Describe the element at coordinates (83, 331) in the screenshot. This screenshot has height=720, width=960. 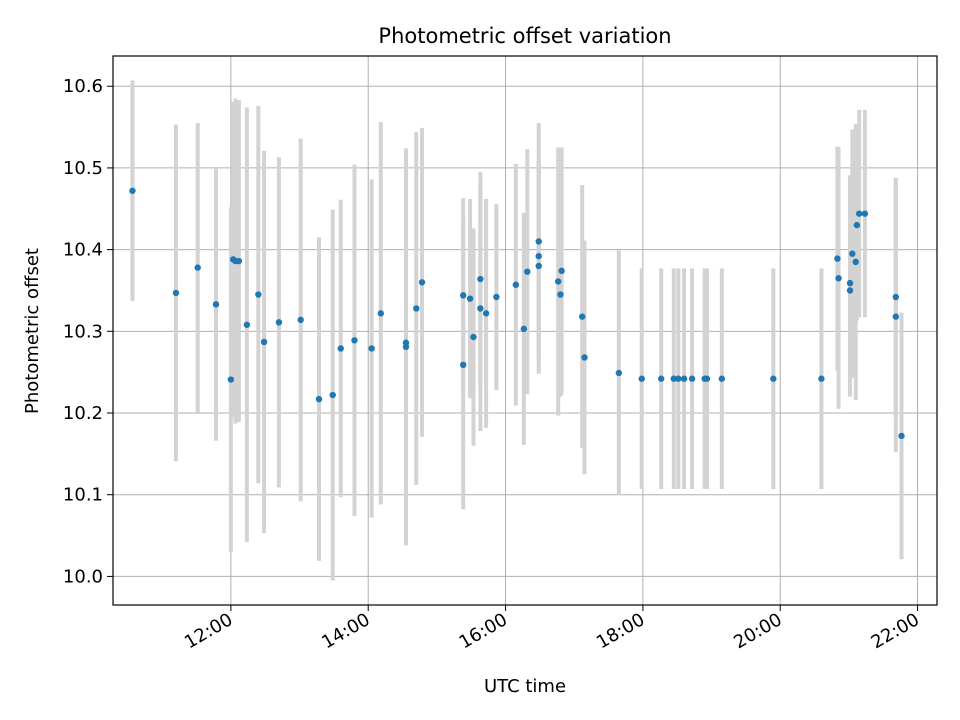
I see `y-tick-label: 10.3` at that location.